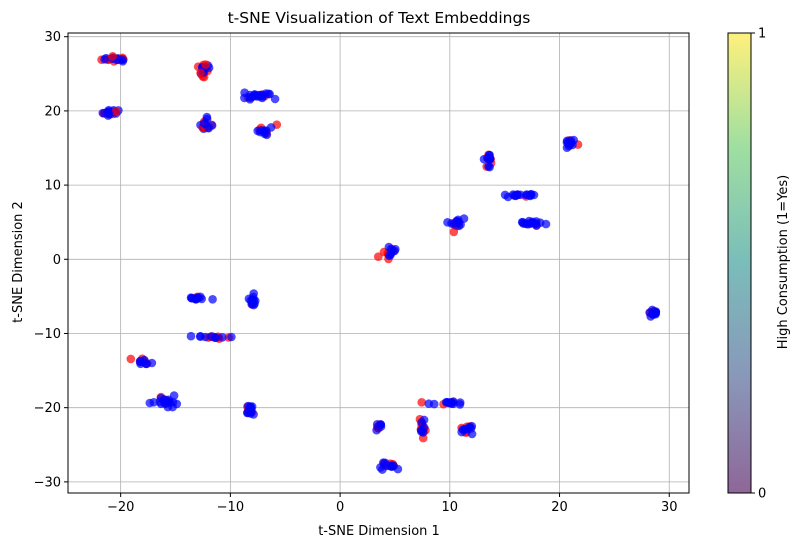  I want to click on x-tick-label: −20, so click(120, 507).